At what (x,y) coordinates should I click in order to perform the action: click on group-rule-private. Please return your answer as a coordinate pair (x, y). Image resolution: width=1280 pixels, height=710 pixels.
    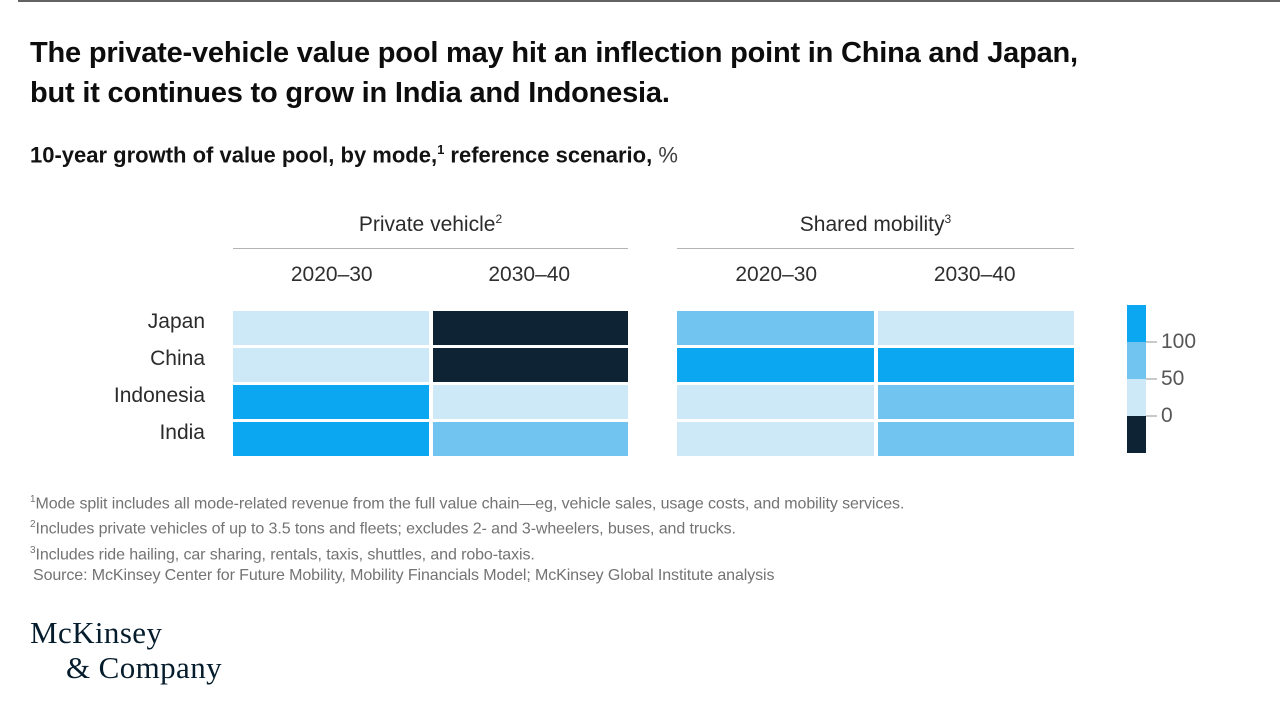
    Looking at the image, I should click on (430, 248).